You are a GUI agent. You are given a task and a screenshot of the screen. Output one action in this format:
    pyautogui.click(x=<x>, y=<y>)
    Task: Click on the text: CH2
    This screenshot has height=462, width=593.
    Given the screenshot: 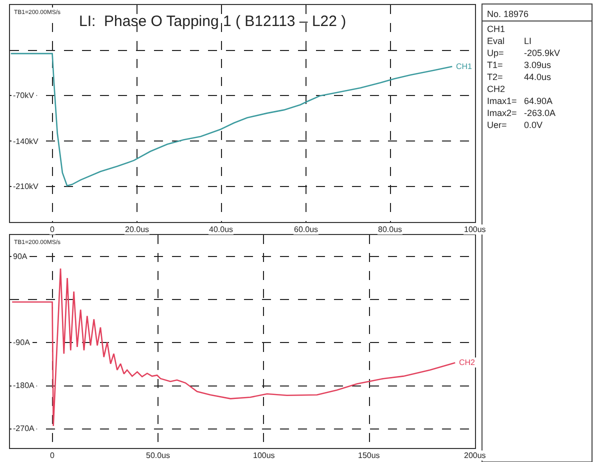 What is the action you would take?
    pyautogui.click(x=496, y=89)
    